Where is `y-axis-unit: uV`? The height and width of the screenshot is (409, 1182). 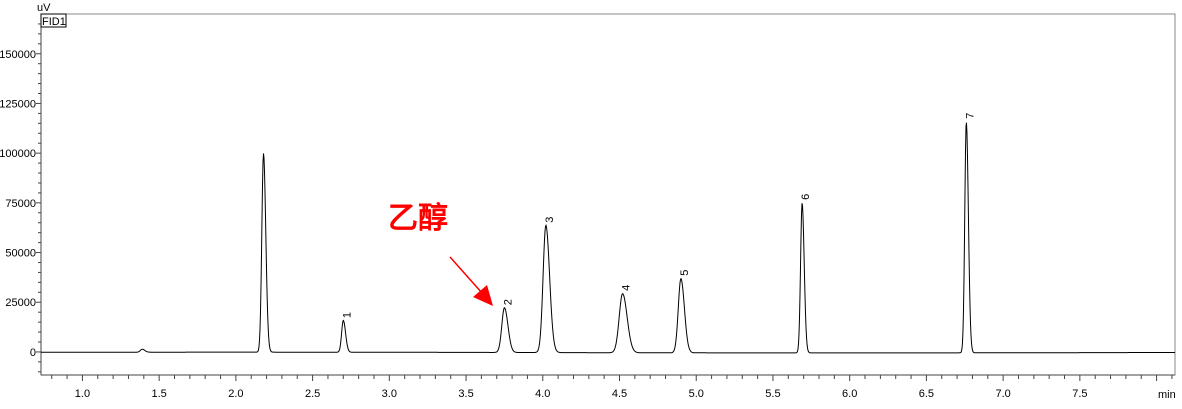
y-axis-unit: uV is located at coordinates (44, 8).